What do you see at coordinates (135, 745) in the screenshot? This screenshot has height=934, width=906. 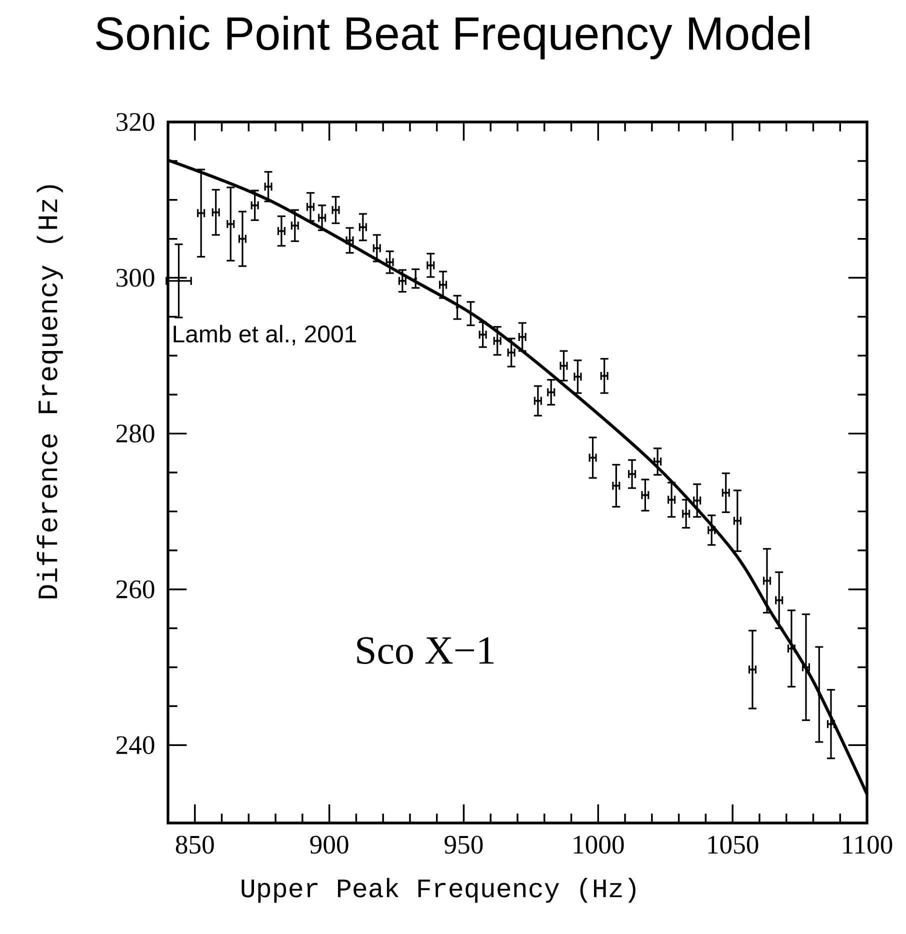 I see `y-tick-label: 240` at bounding box center [135, 745].